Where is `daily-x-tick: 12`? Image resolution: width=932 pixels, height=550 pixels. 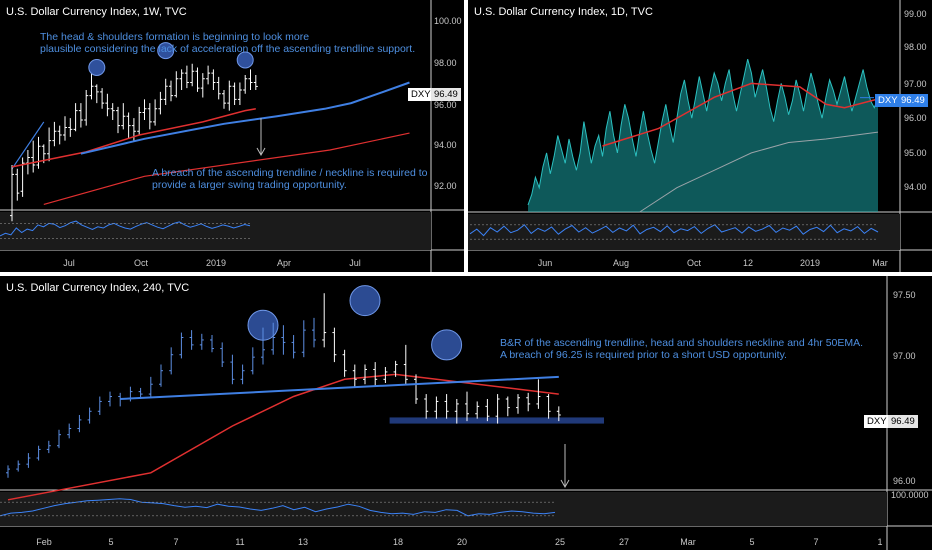
daily-x-tick: 12 is located at coordinates (748, 263).